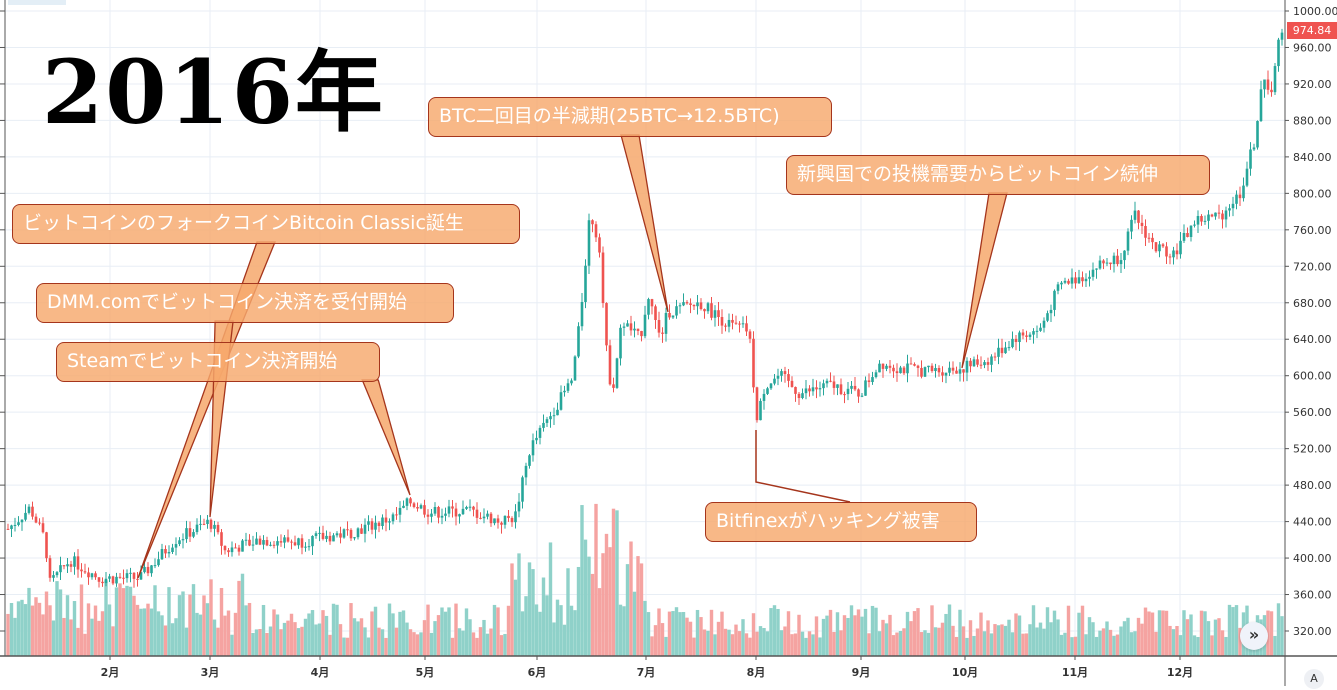  What do you see at coordinates (1312, 376) in the screenshot?
I see `y-tick-label: 600.00` at bounding box center [1312, 376].